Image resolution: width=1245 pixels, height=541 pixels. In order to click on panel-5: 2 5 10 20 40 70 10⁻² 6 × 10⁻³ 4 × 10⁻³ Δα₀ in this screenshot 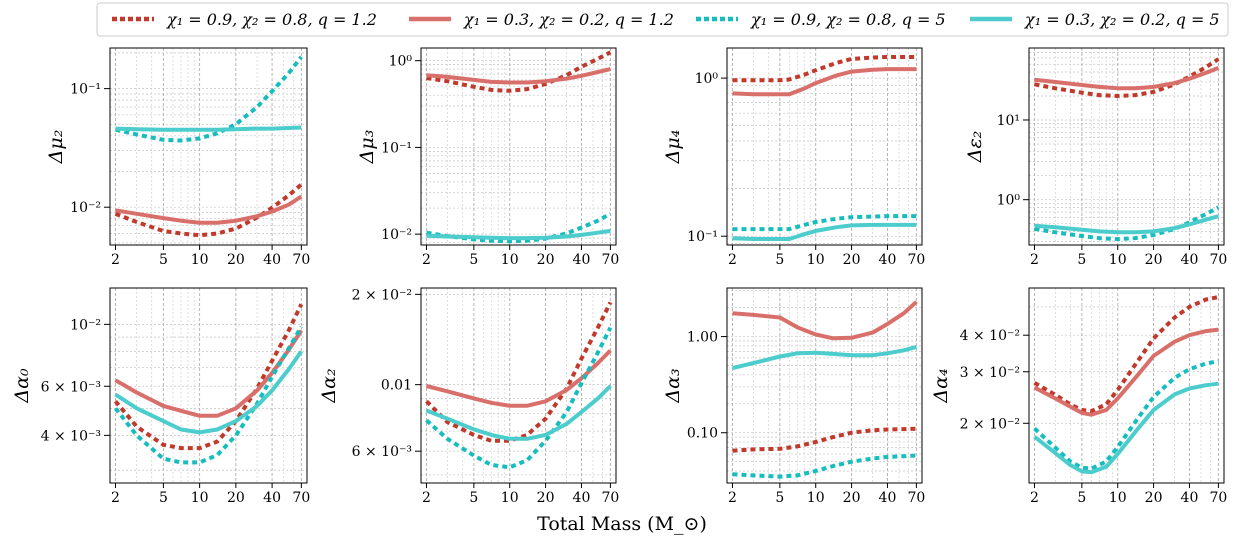, I will do `click(160, 396)`.